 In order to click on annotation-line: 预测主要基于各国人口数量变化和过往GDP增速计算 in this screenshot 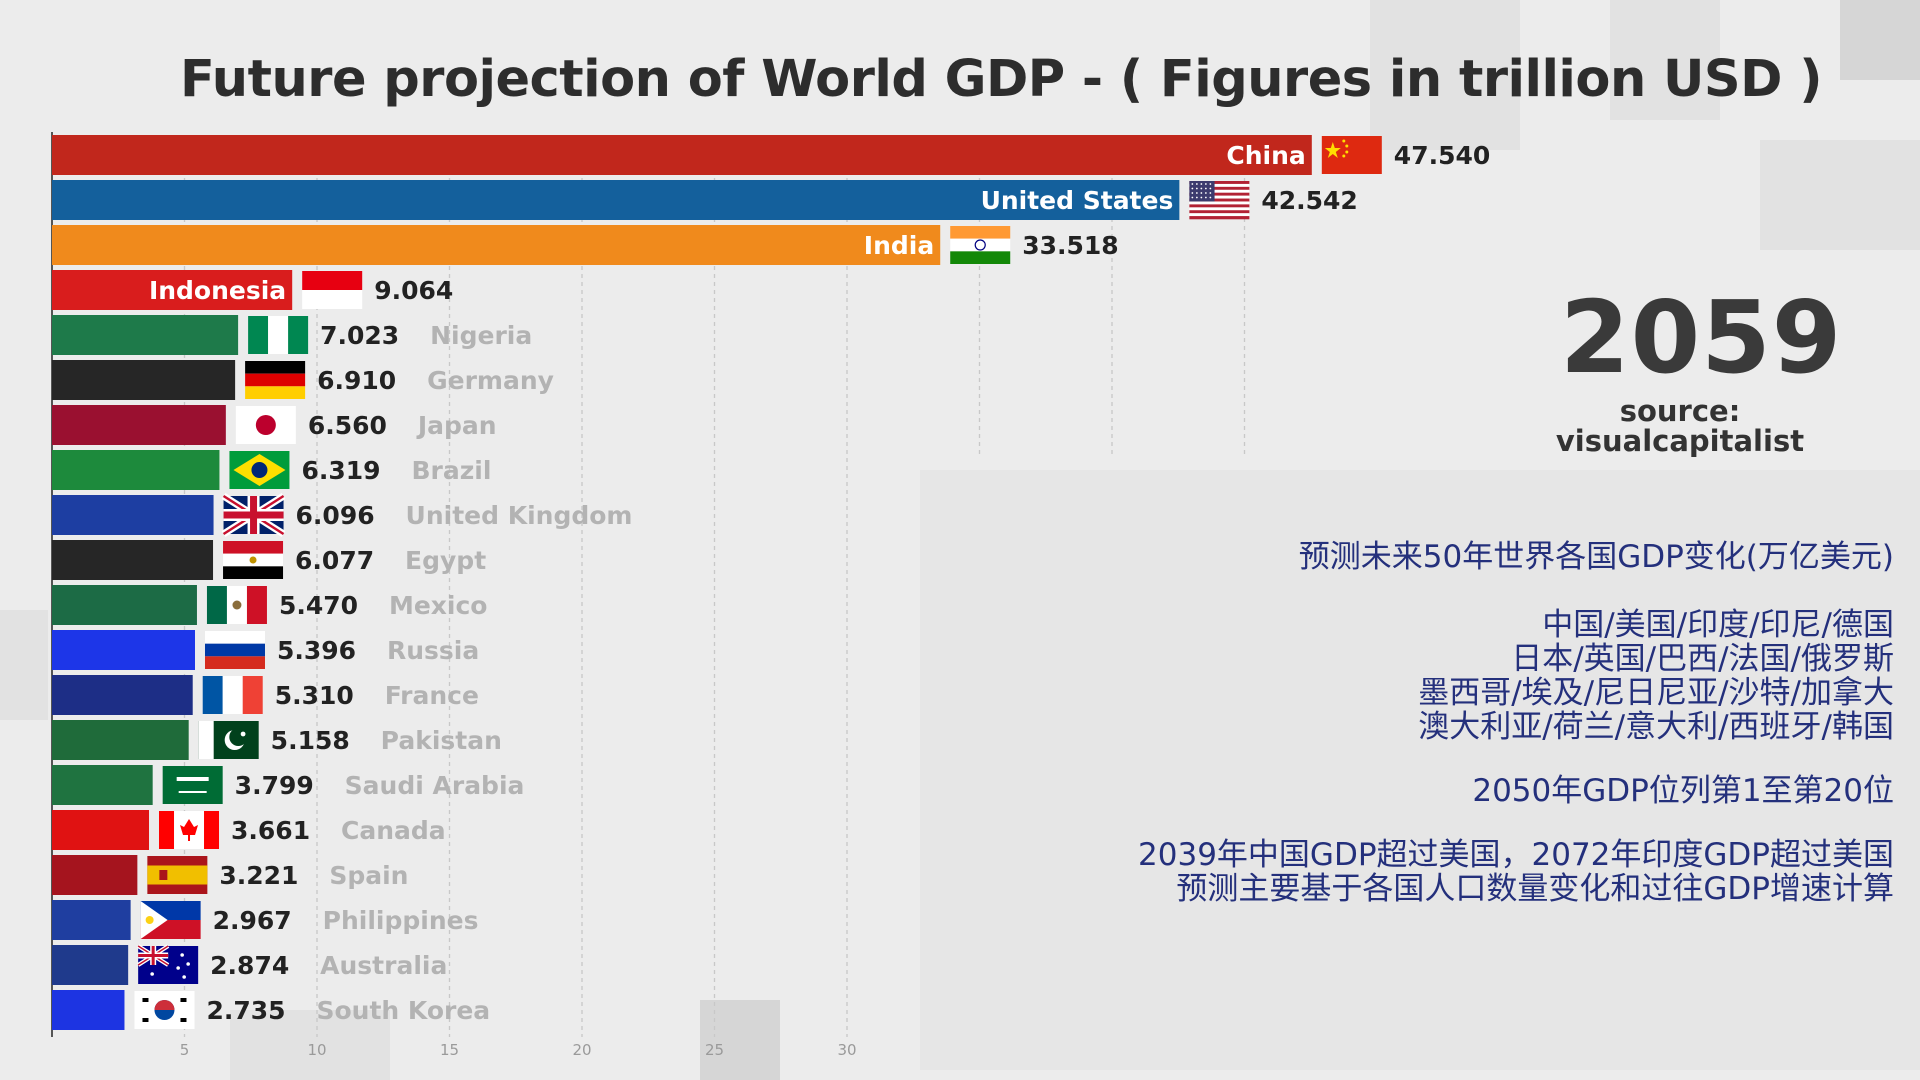, I will do `click(1535, 889)`.